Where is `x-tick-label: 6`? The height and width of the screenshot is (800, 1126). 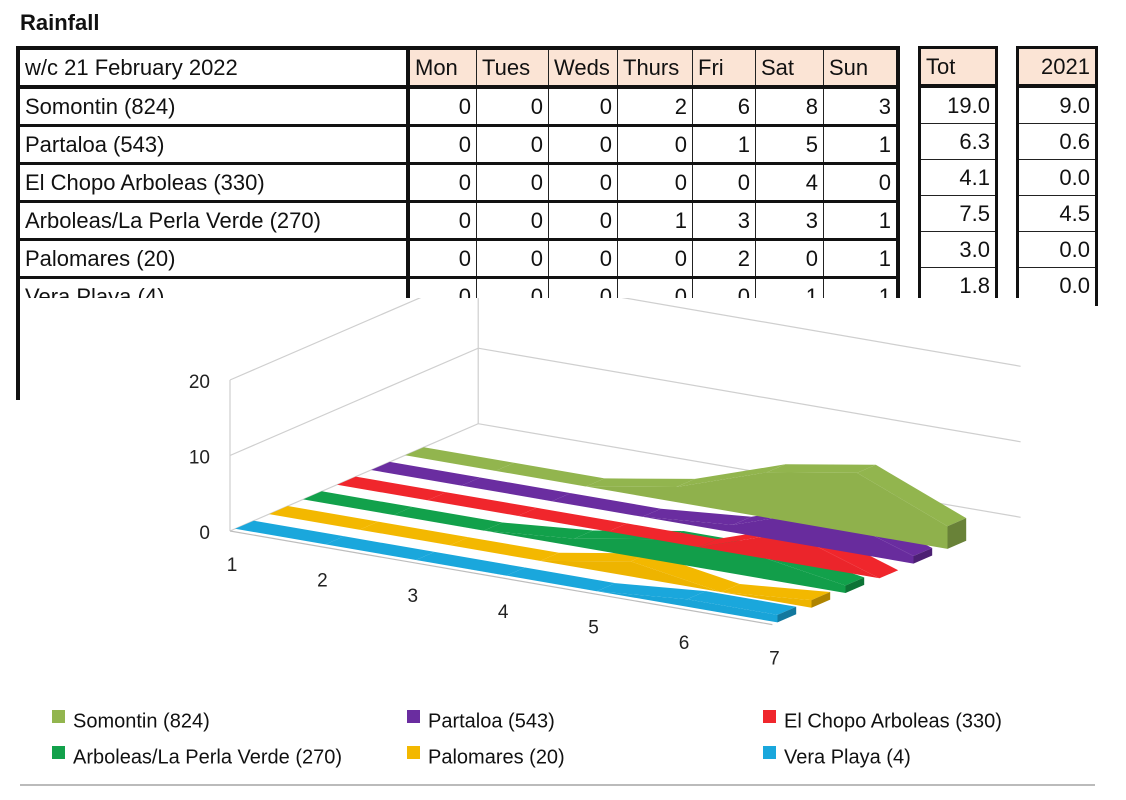
x-tick-label: 6 is located at coordinates (684, 643).